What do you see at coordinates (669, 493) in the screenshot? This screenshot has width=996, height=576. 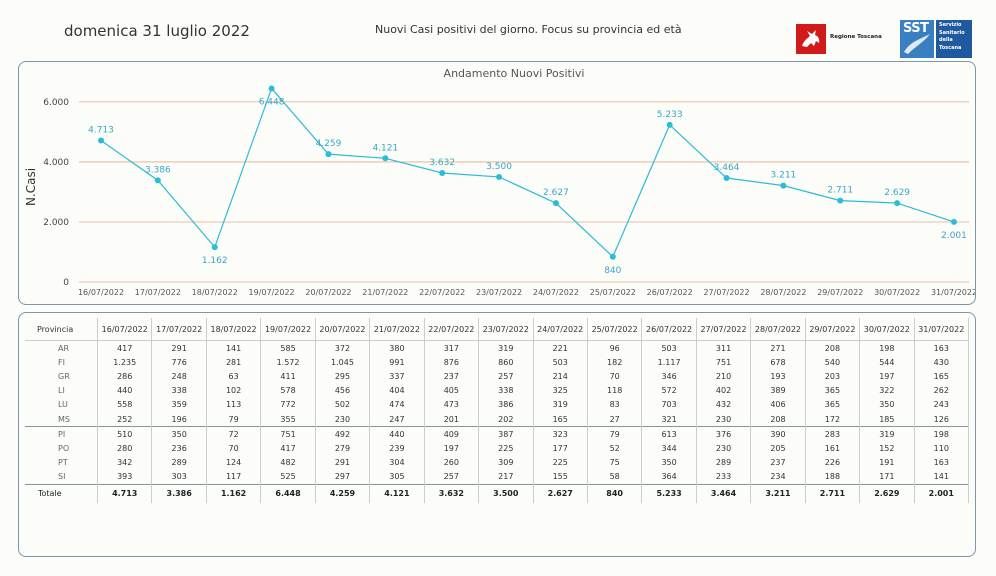 I see `value-cell: 5.233` at bounding box center [669, 493].